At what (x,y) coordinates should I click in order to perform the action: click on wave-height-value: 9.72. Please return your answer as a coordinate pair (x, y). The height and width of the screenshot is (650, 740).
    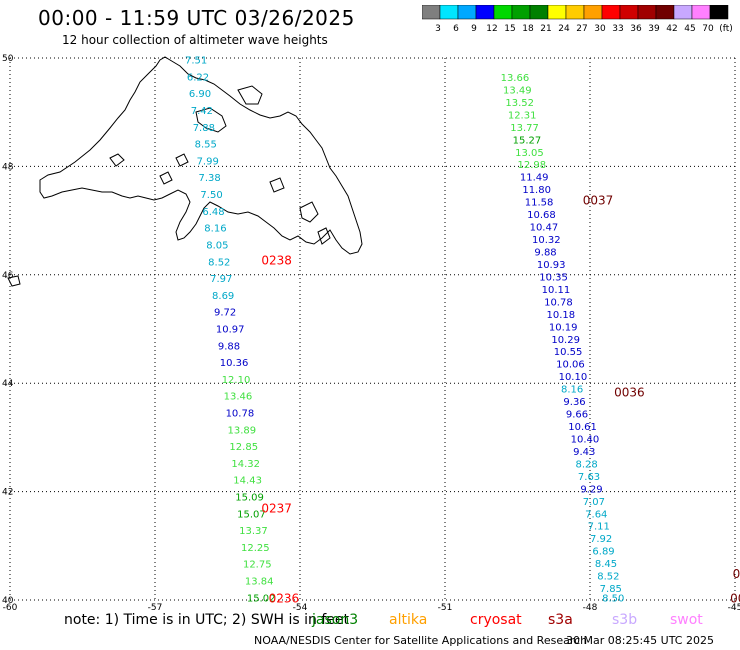
    Looking at the image, I should click on (225, 313).